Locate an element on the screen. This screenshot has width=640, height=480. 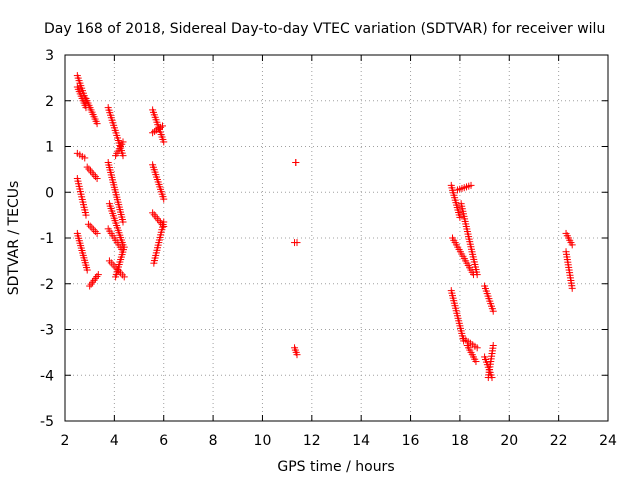
y-tick-label: 0 is located at coordinates (49, 193).